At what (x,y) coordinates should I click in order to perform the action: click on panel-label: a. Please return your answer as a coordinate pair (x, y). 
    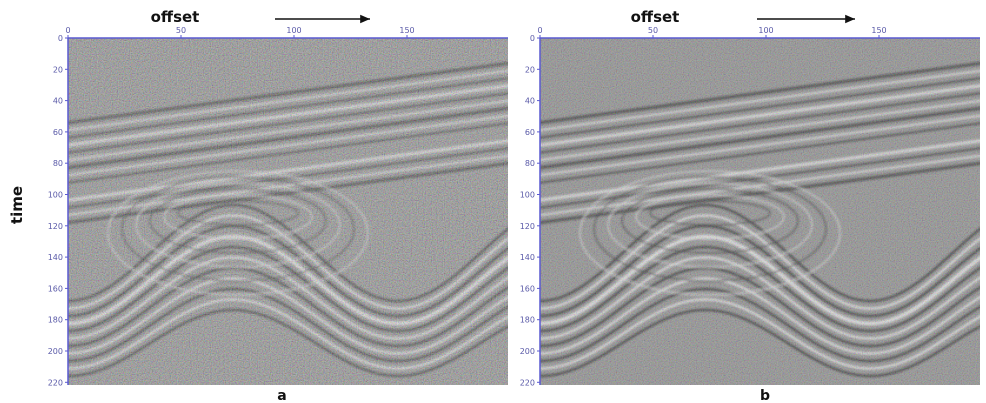
    Looking at the image, I should click on (281, 395).